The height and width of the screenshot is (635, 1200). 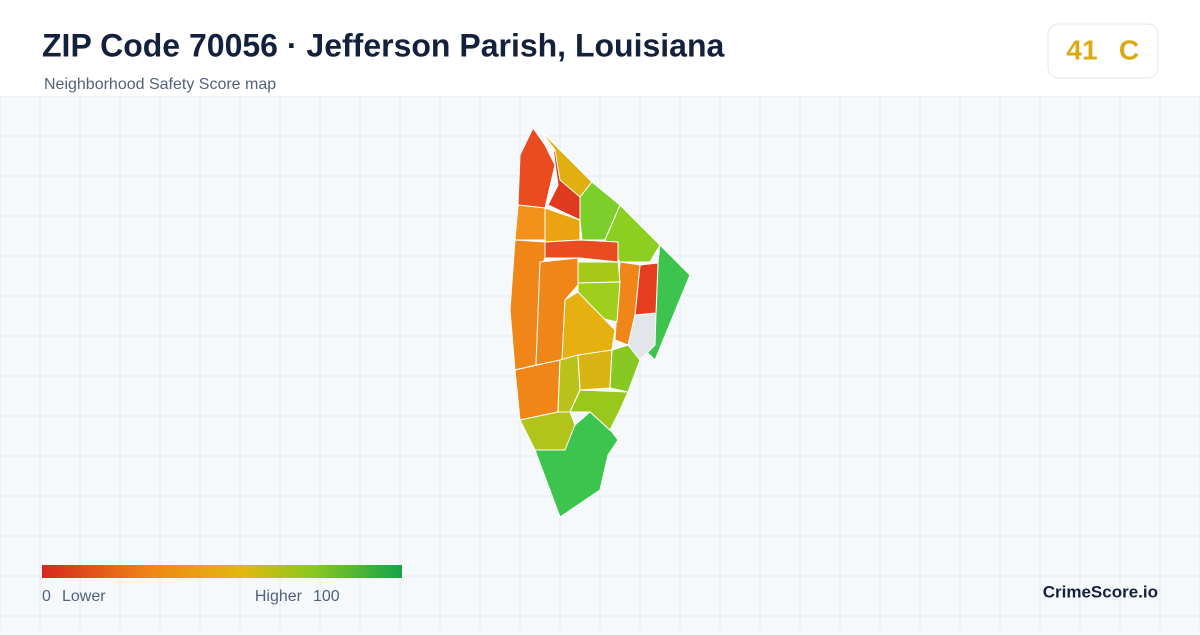 What do you see at coordinates (1081, 49) in the screenshot?
I see `score-value: 41` at bounding box center [1081, 49].